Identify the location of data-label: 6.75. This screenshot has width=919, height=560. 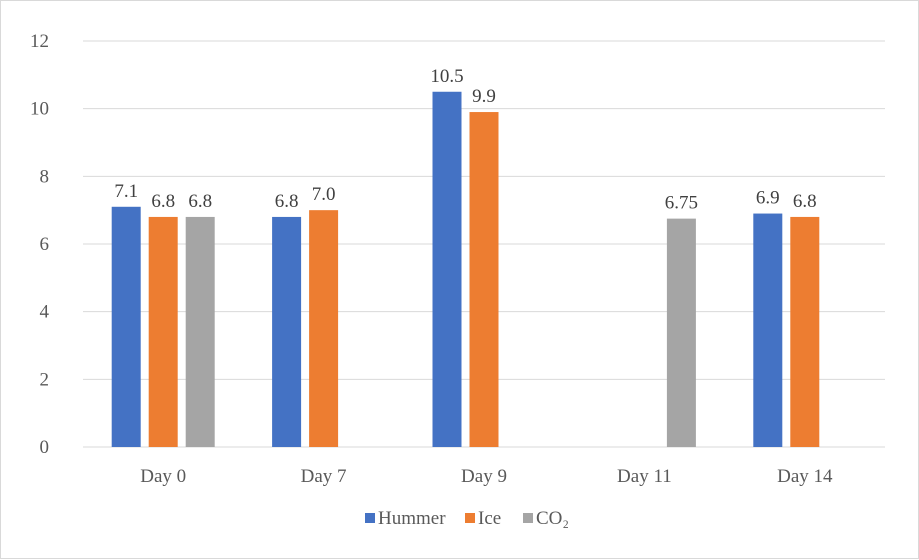
(681, 203).